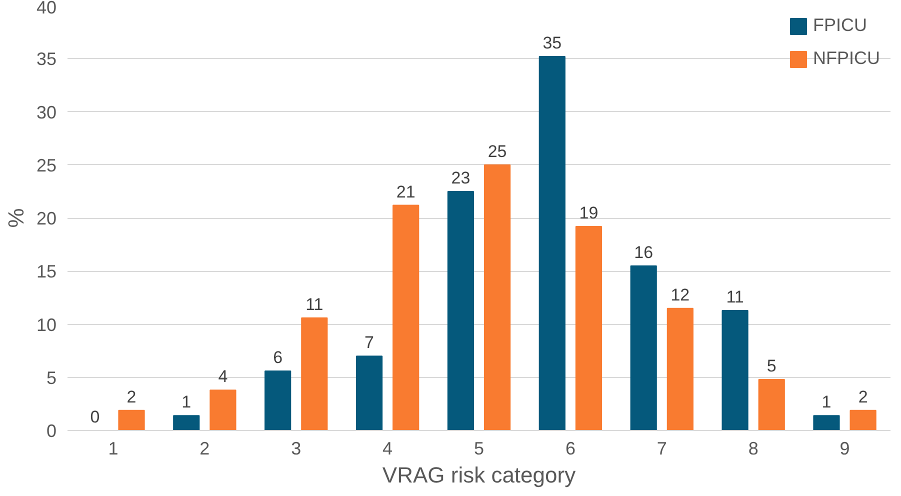 This screenshot has width=901, height=496. What do you see at coordinates (46, 272) in the screenshot?
I see `y-tick-label: 15` at bounding box center [46, 272].